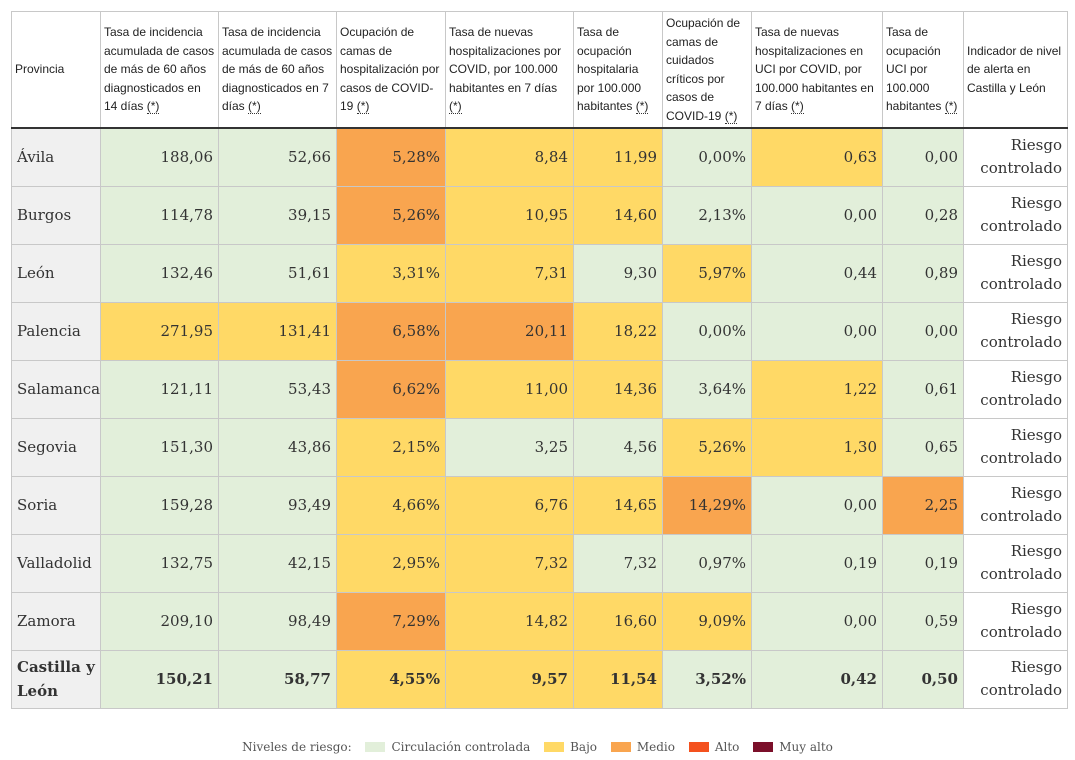 This screenshot has width=1075, height=760. Describe the element at coordinates (391, 389) in the screenshot. I see `value-cell: 6,62%` at that location.